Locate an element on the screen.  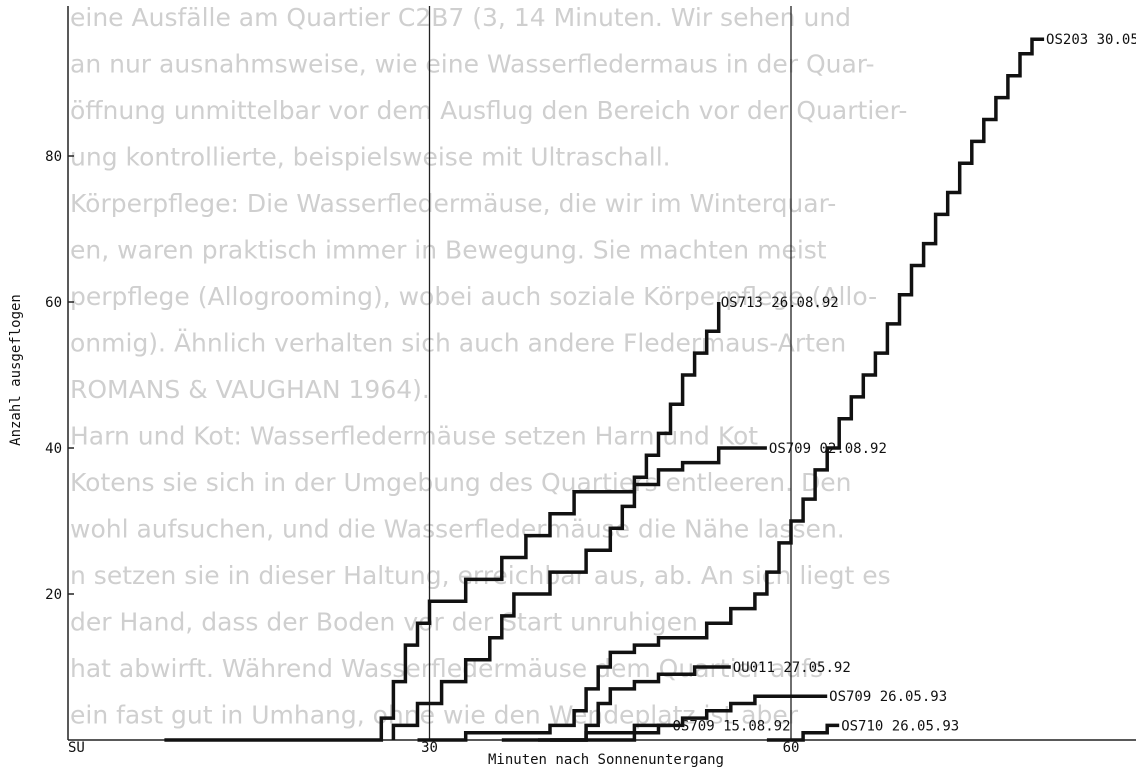
y-axis-label: Anzahl ausgeflogen is located at coordinates (16, 370).